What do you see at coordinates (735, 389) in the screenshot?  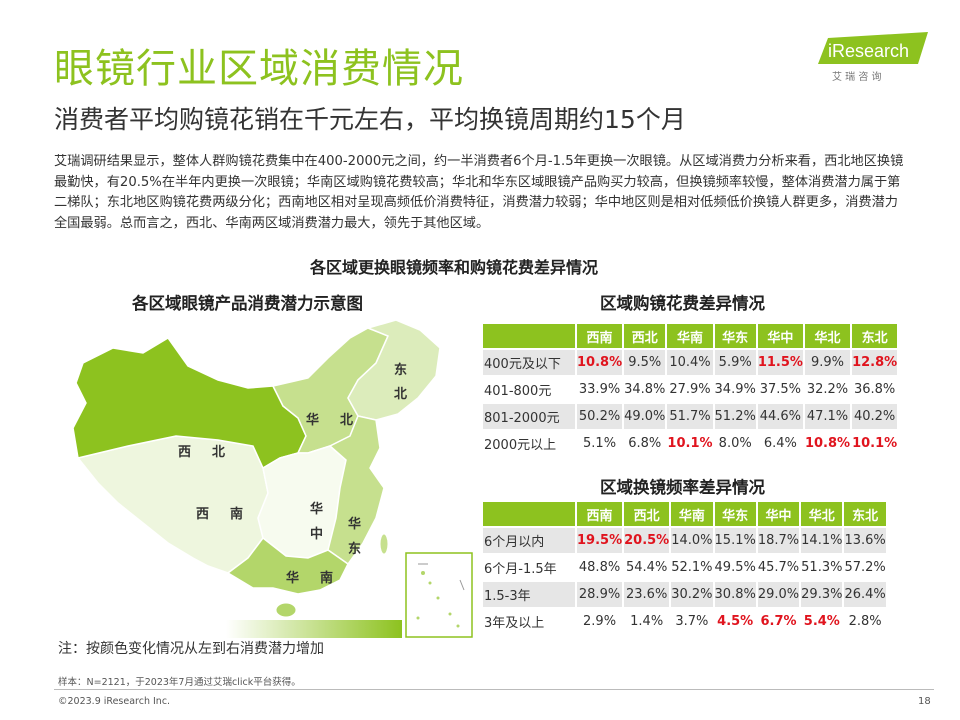 I see `table-cell: 34.9%` at bounding box center [735, 389].